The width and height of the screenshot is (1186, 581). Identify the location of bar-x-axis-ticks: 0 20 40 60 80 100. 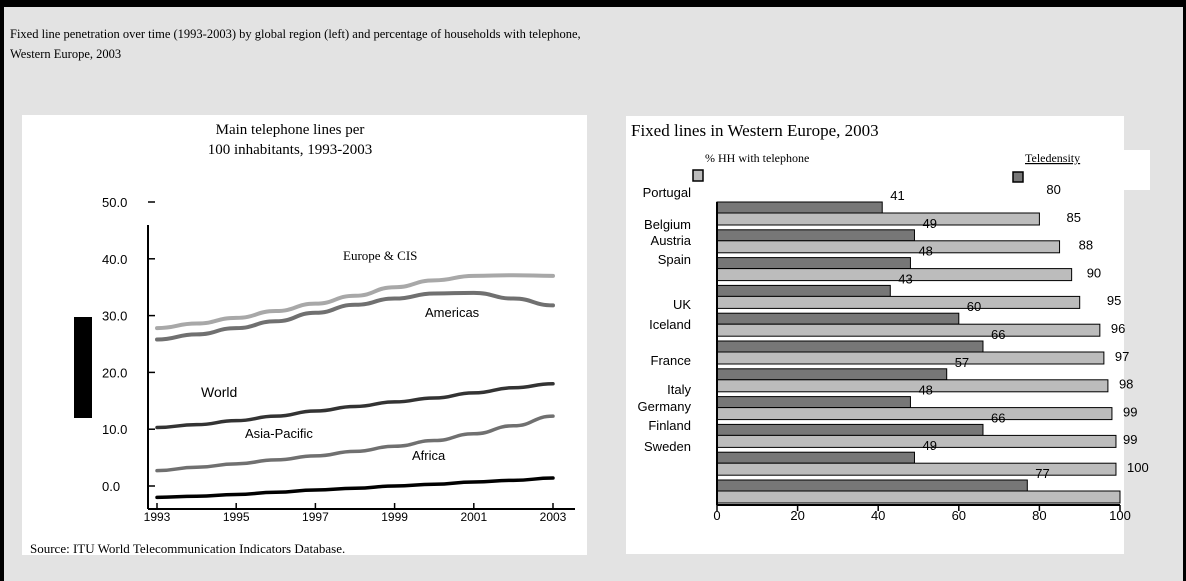
(922, 514).